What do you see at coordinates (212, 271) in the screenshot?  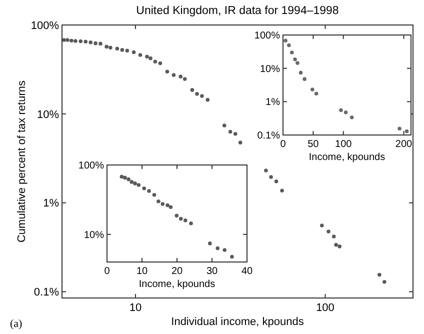 I see `x-tick-label: 30` at bounding box center [212, 271].